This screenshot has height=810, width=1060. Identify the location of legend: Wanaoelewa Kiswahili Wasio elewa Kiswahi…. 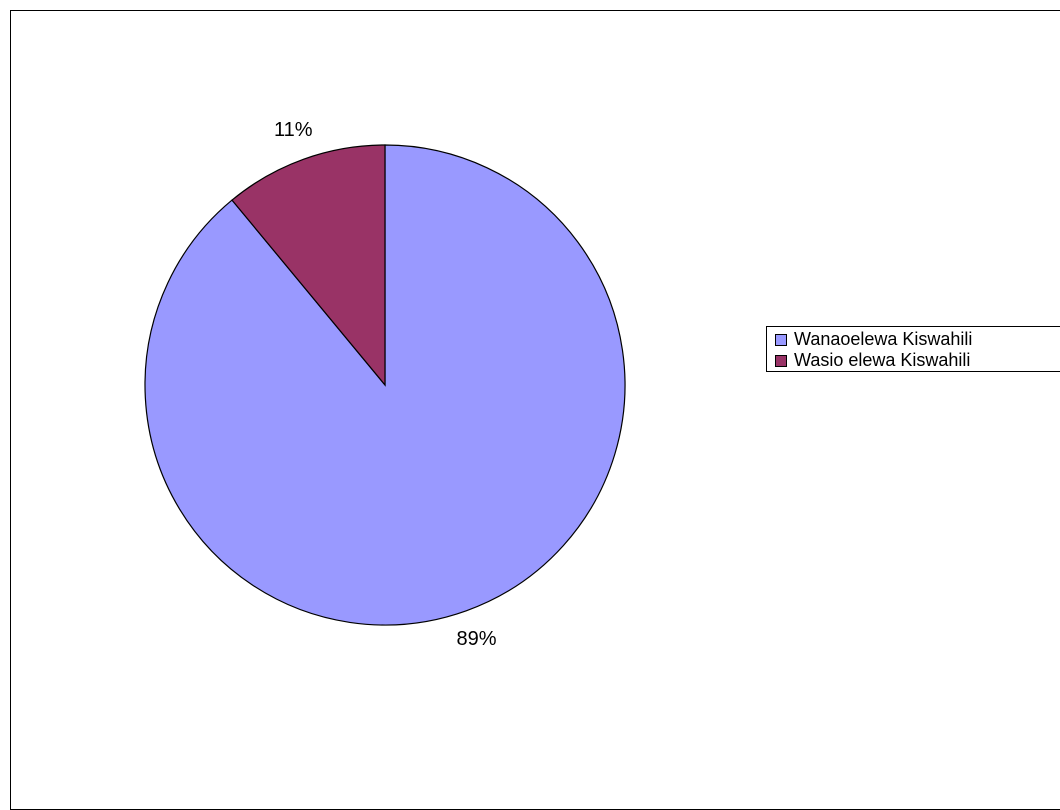
(913, 349).